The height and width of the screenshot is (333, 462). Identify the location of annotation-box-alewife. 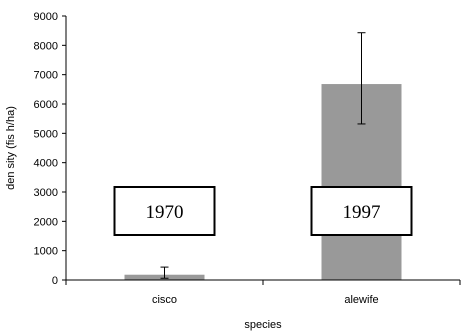
(361, 211).